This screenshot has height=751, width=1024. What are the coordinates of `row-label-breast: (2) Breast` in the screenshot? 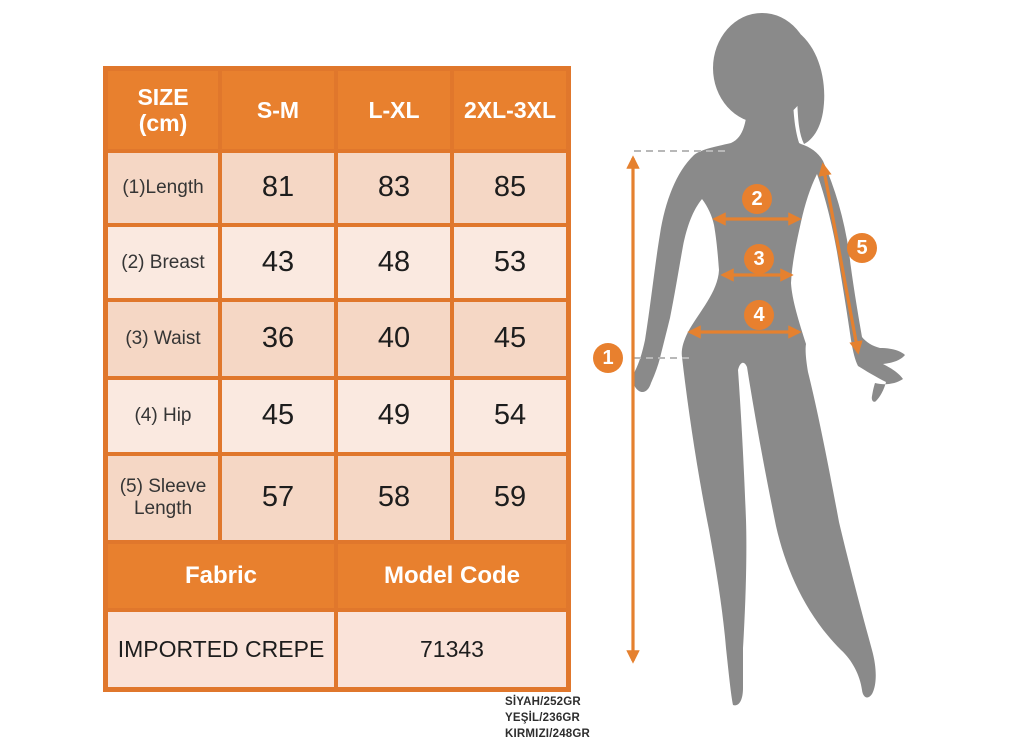 It's located at (163, 262).